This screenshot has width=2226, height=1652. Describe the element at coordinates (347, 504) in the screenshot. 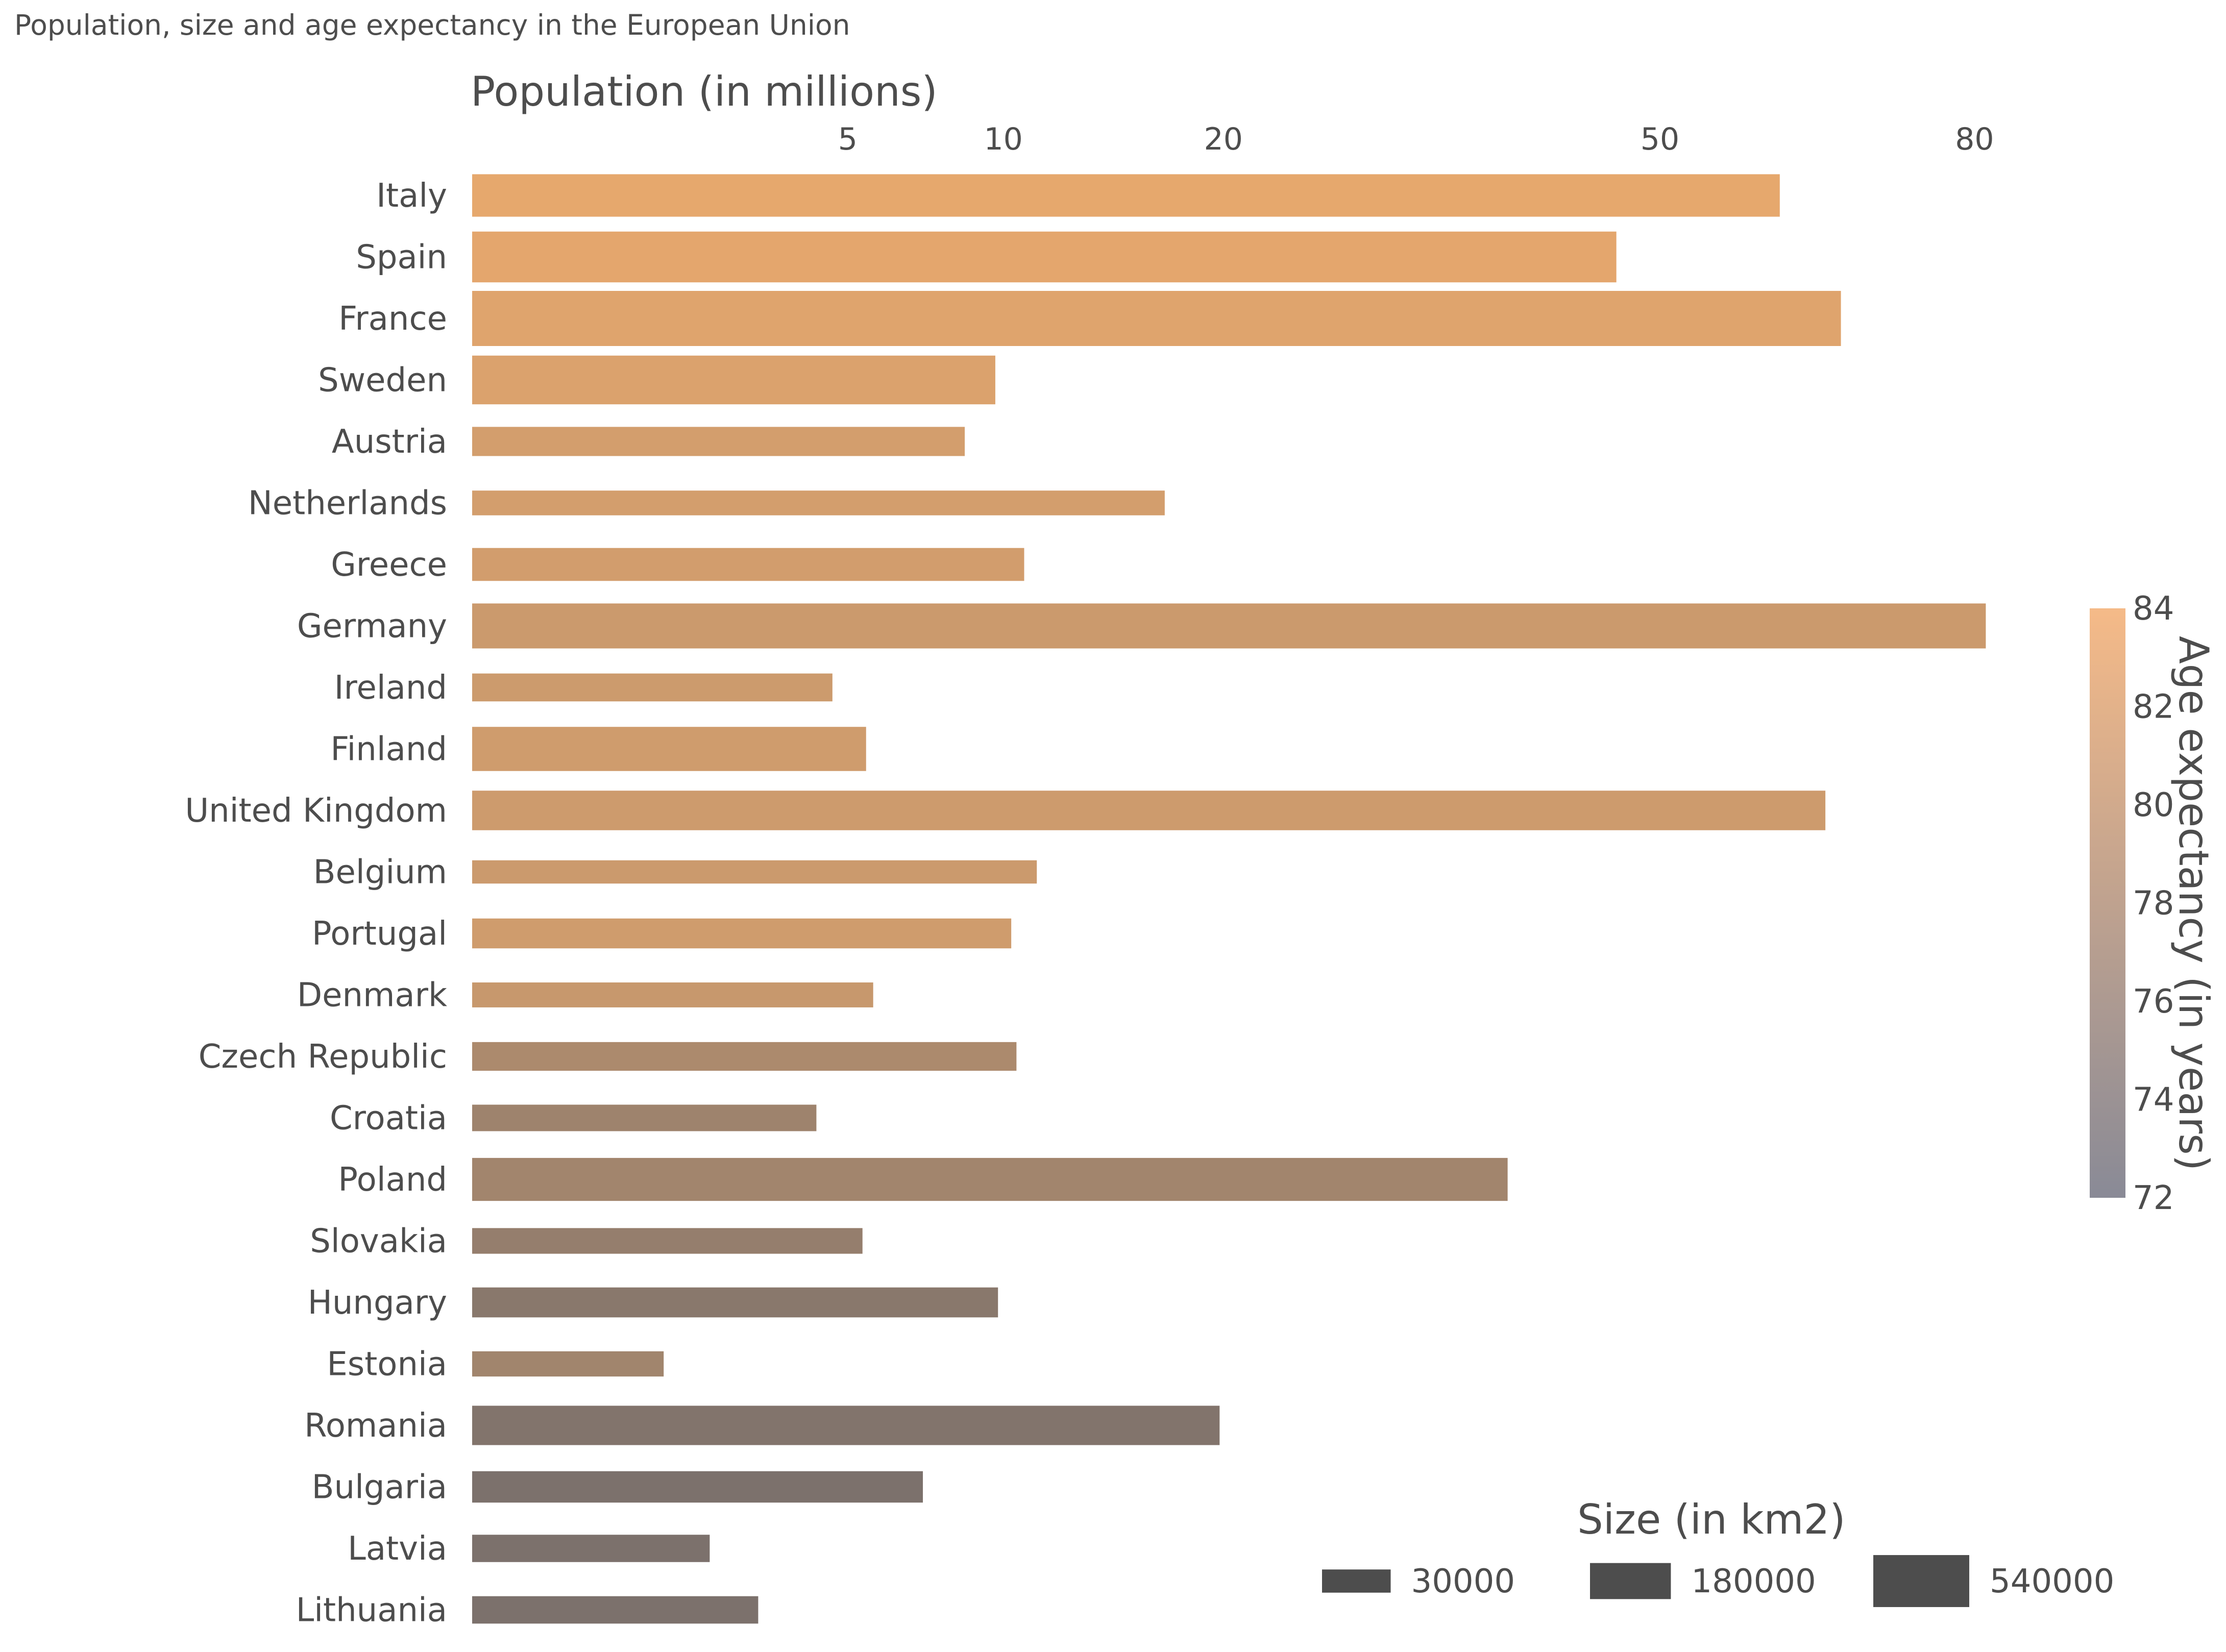

I see `y-tick-label: Netherlands` at that location.